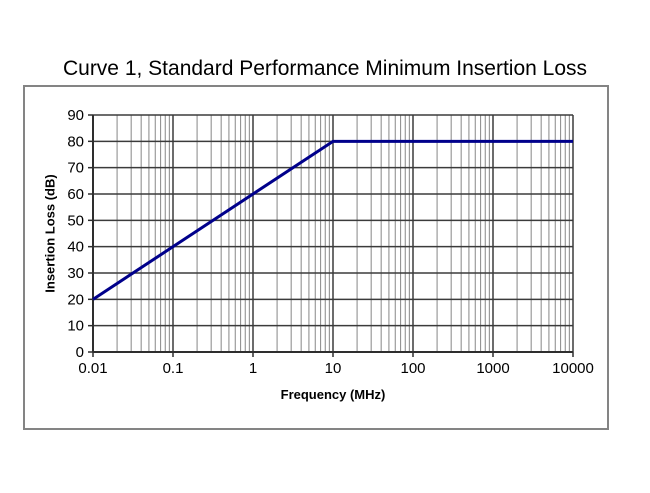  What do you see at coordinates (75, 115) in the screenshot?
I see `y-tick-label: 90` at bounding box center [75, 115].